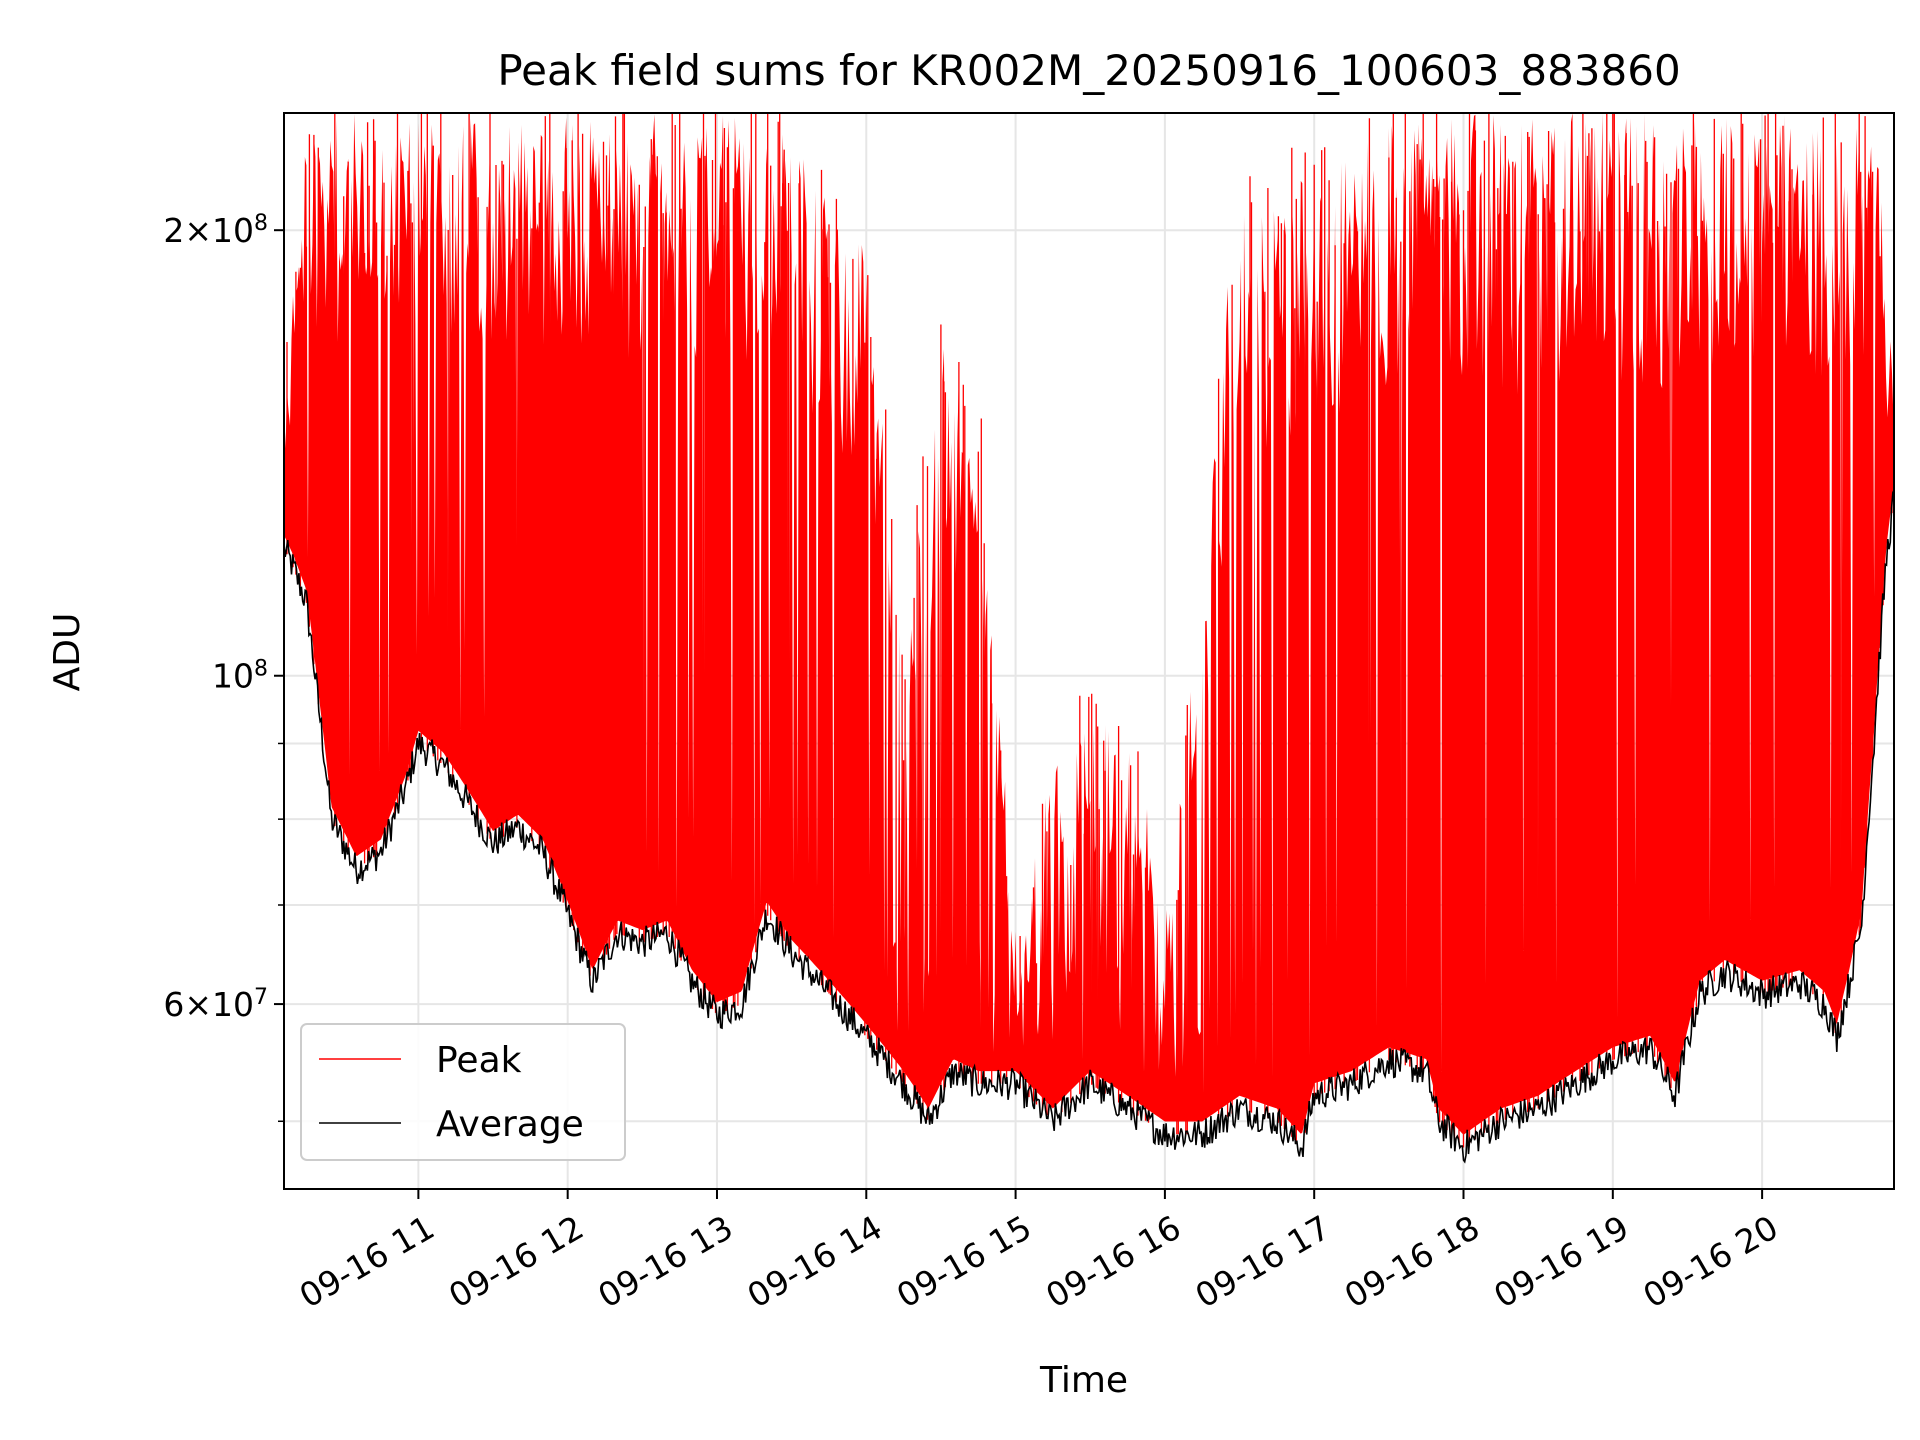 The image size is (1920, 1440). Describe the element at coordinates (240, 676) in the screenshot. I see `y-tick-label: 108` at that location.